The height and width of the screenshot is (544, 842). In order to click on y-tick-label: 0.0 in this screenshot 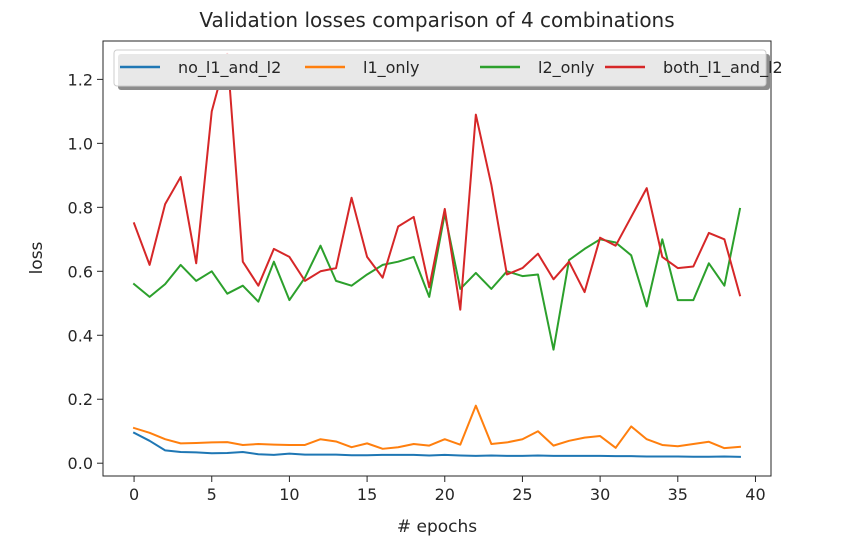, I will do `click(80, 463)`.